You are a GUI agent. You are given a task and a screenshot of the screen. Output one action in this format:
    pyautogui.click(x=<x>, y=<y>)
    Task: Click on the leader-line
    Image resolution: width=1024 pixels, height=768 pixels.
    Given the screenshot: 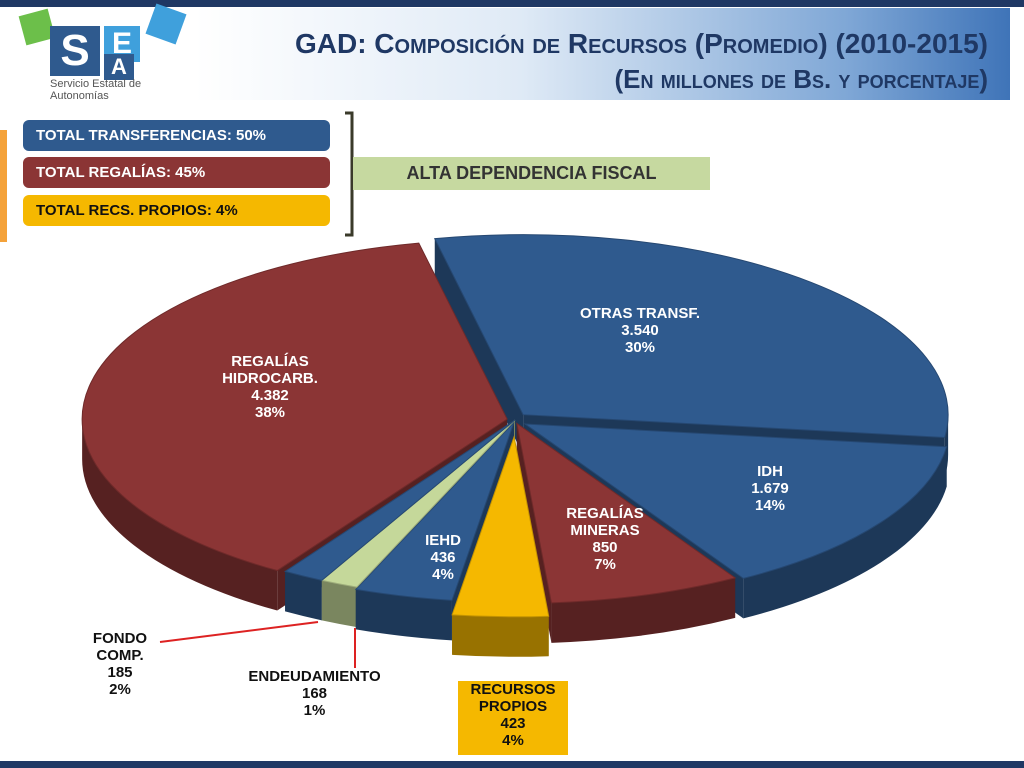 What is the action you would take?
    pyautogui.click(x=239, y=632)
    